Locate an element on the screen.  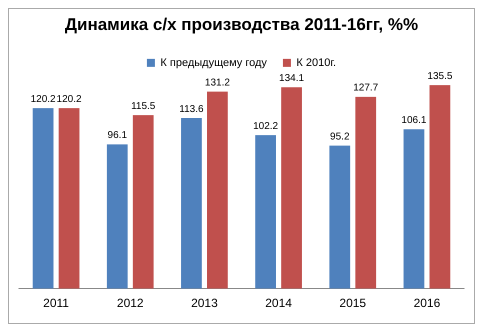
data-label: 113.6 is located at coordinates (191, 109).